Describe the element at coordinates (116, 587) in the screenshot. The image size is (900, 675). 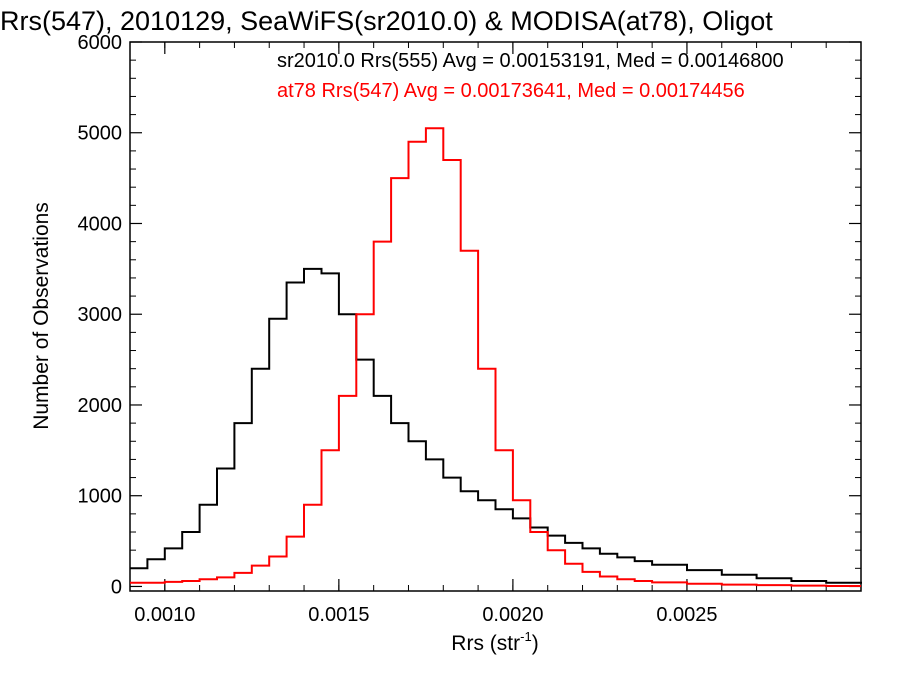
I see `y-tick-label: 0` at that location.